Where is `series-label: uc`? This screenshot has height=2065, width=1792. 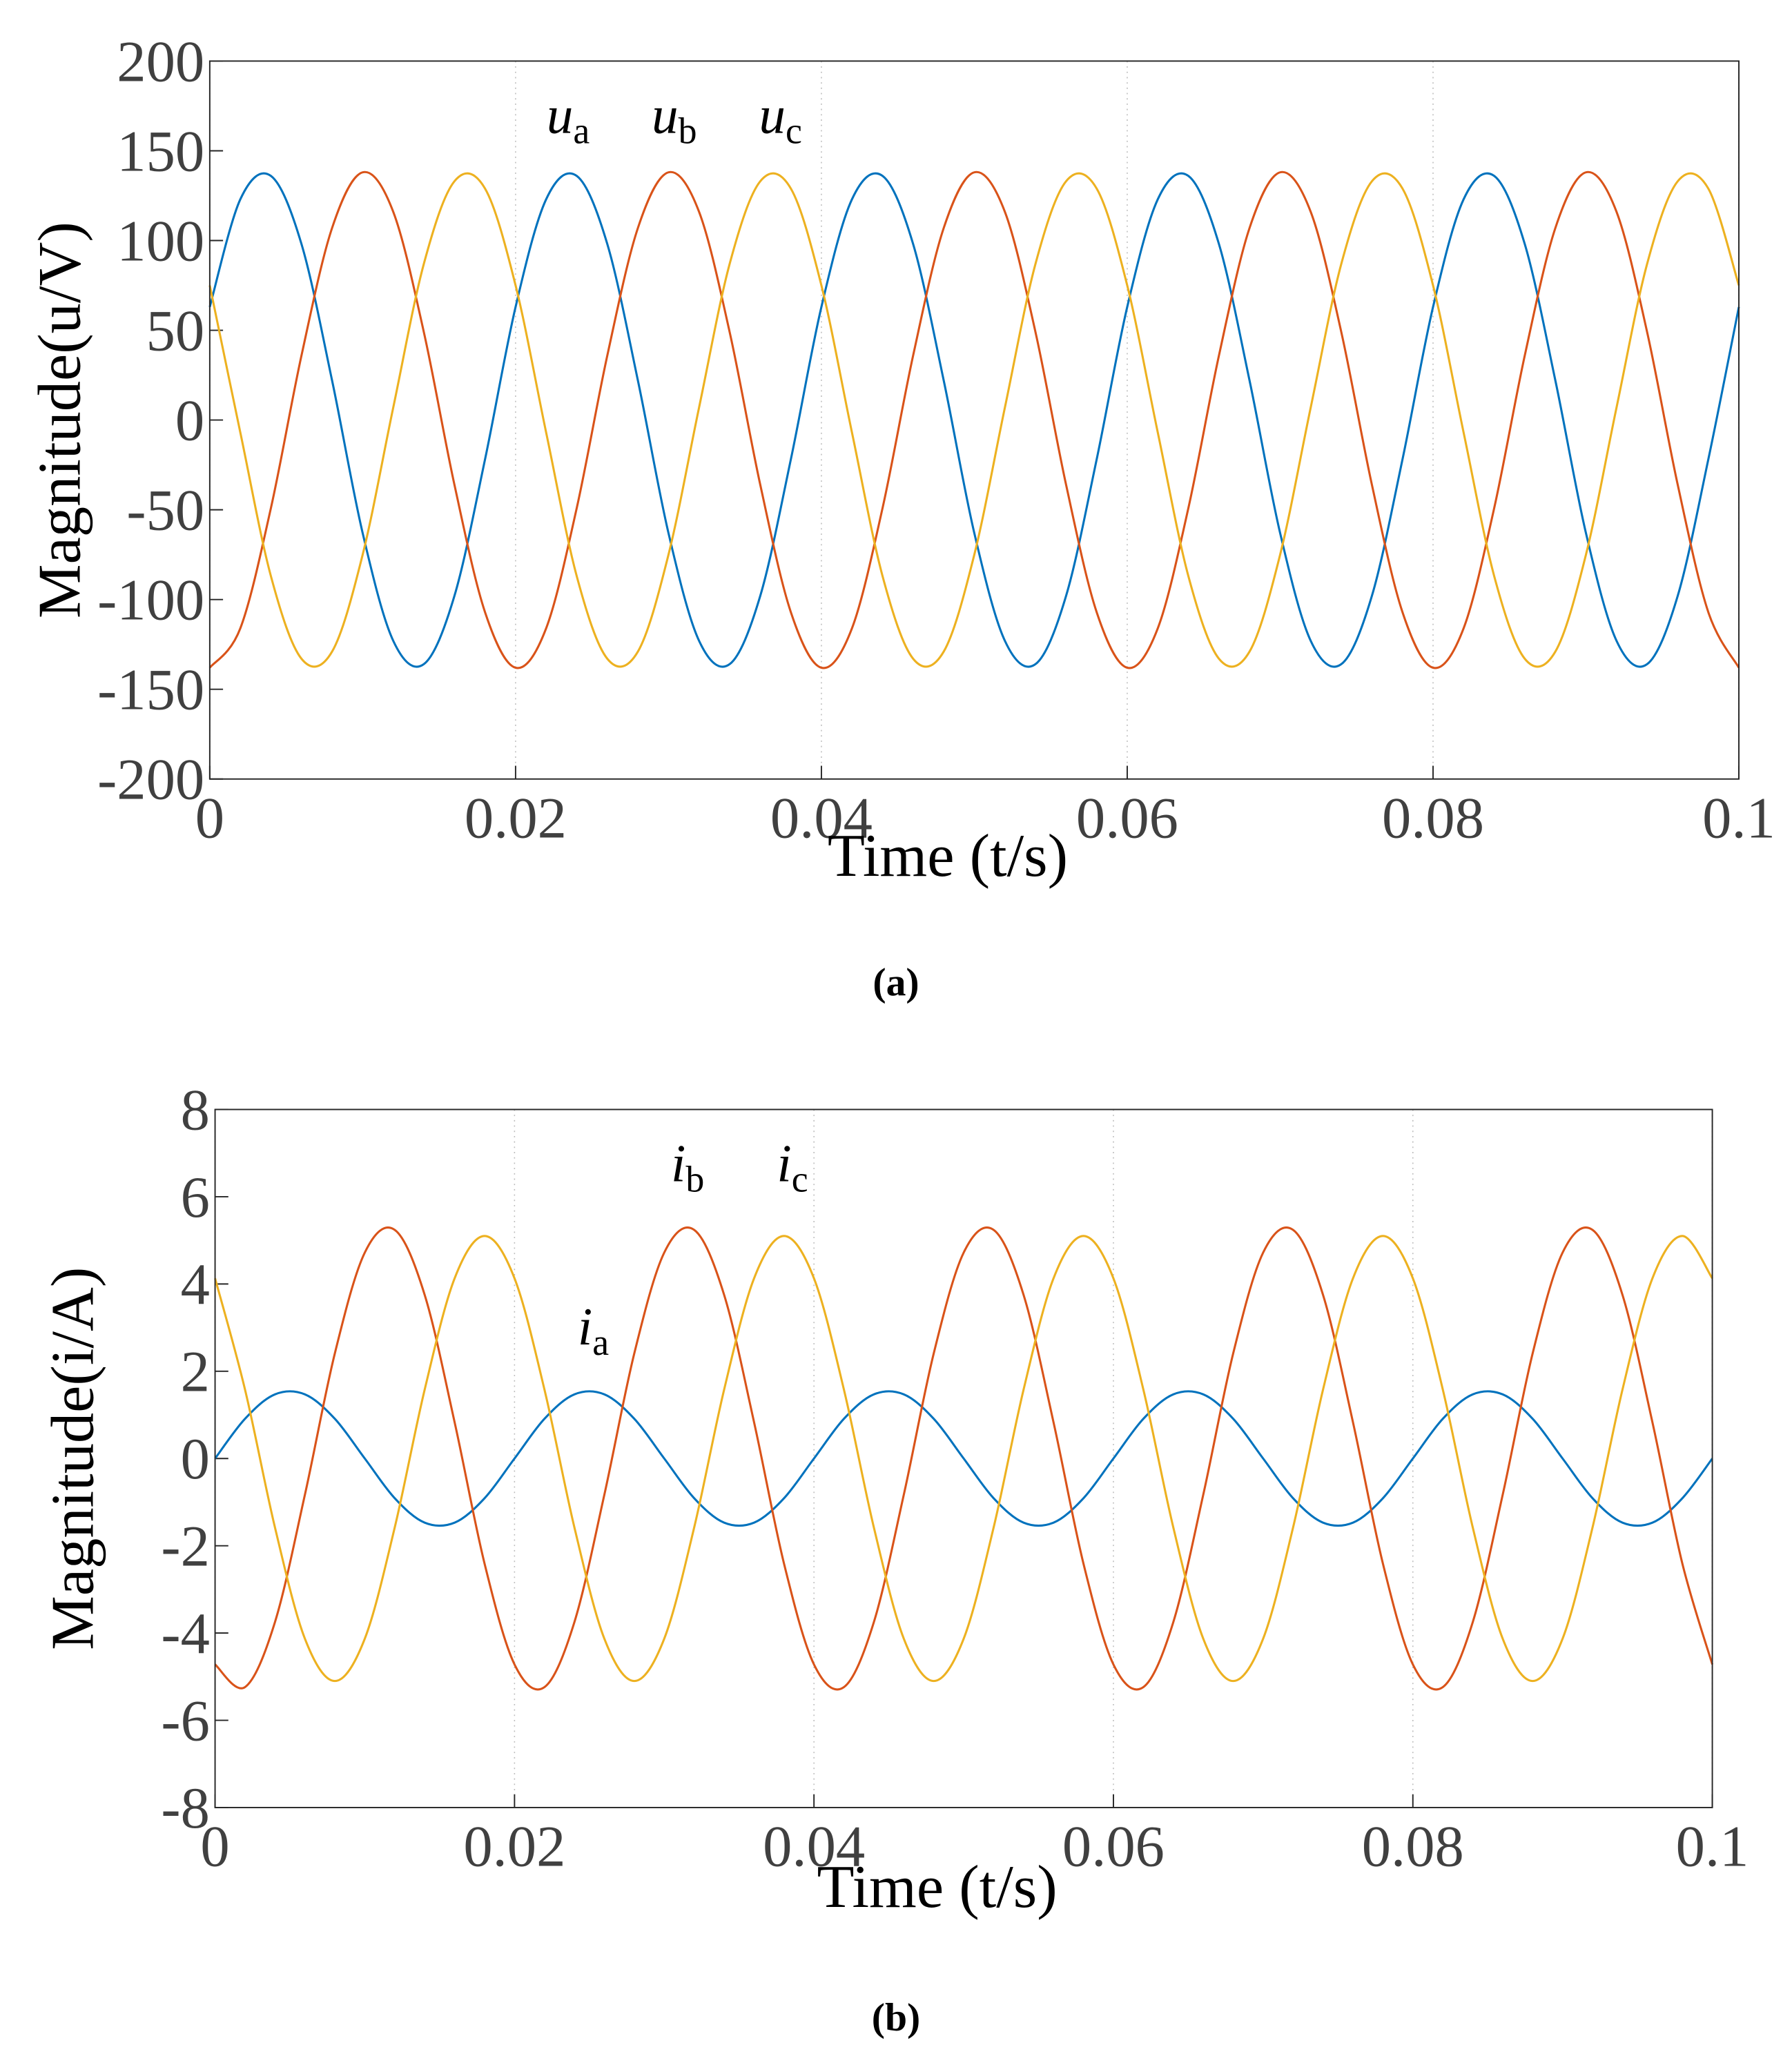 series-label: uc is located at coordinates (780, 118).